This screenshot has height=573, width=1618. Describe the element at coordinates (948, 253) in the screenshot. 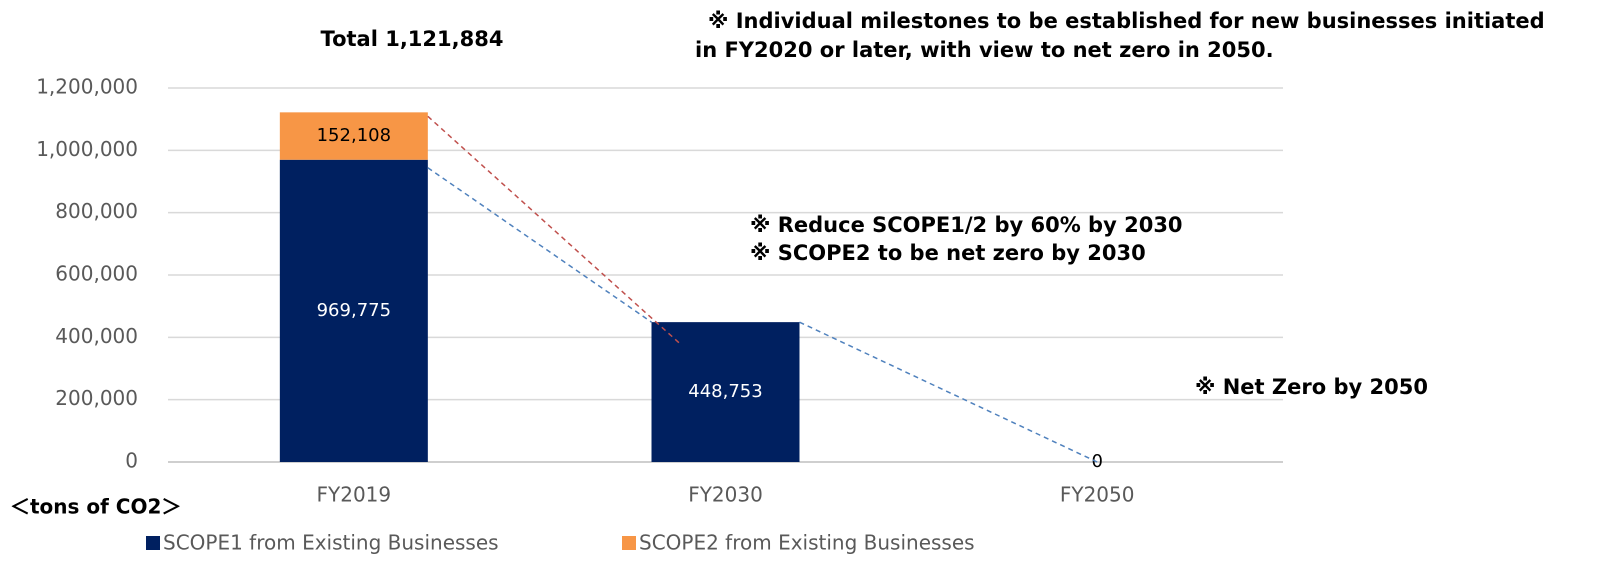

I see `annotation: ※ SCOPE2 to be net zero by 2030` at that location.